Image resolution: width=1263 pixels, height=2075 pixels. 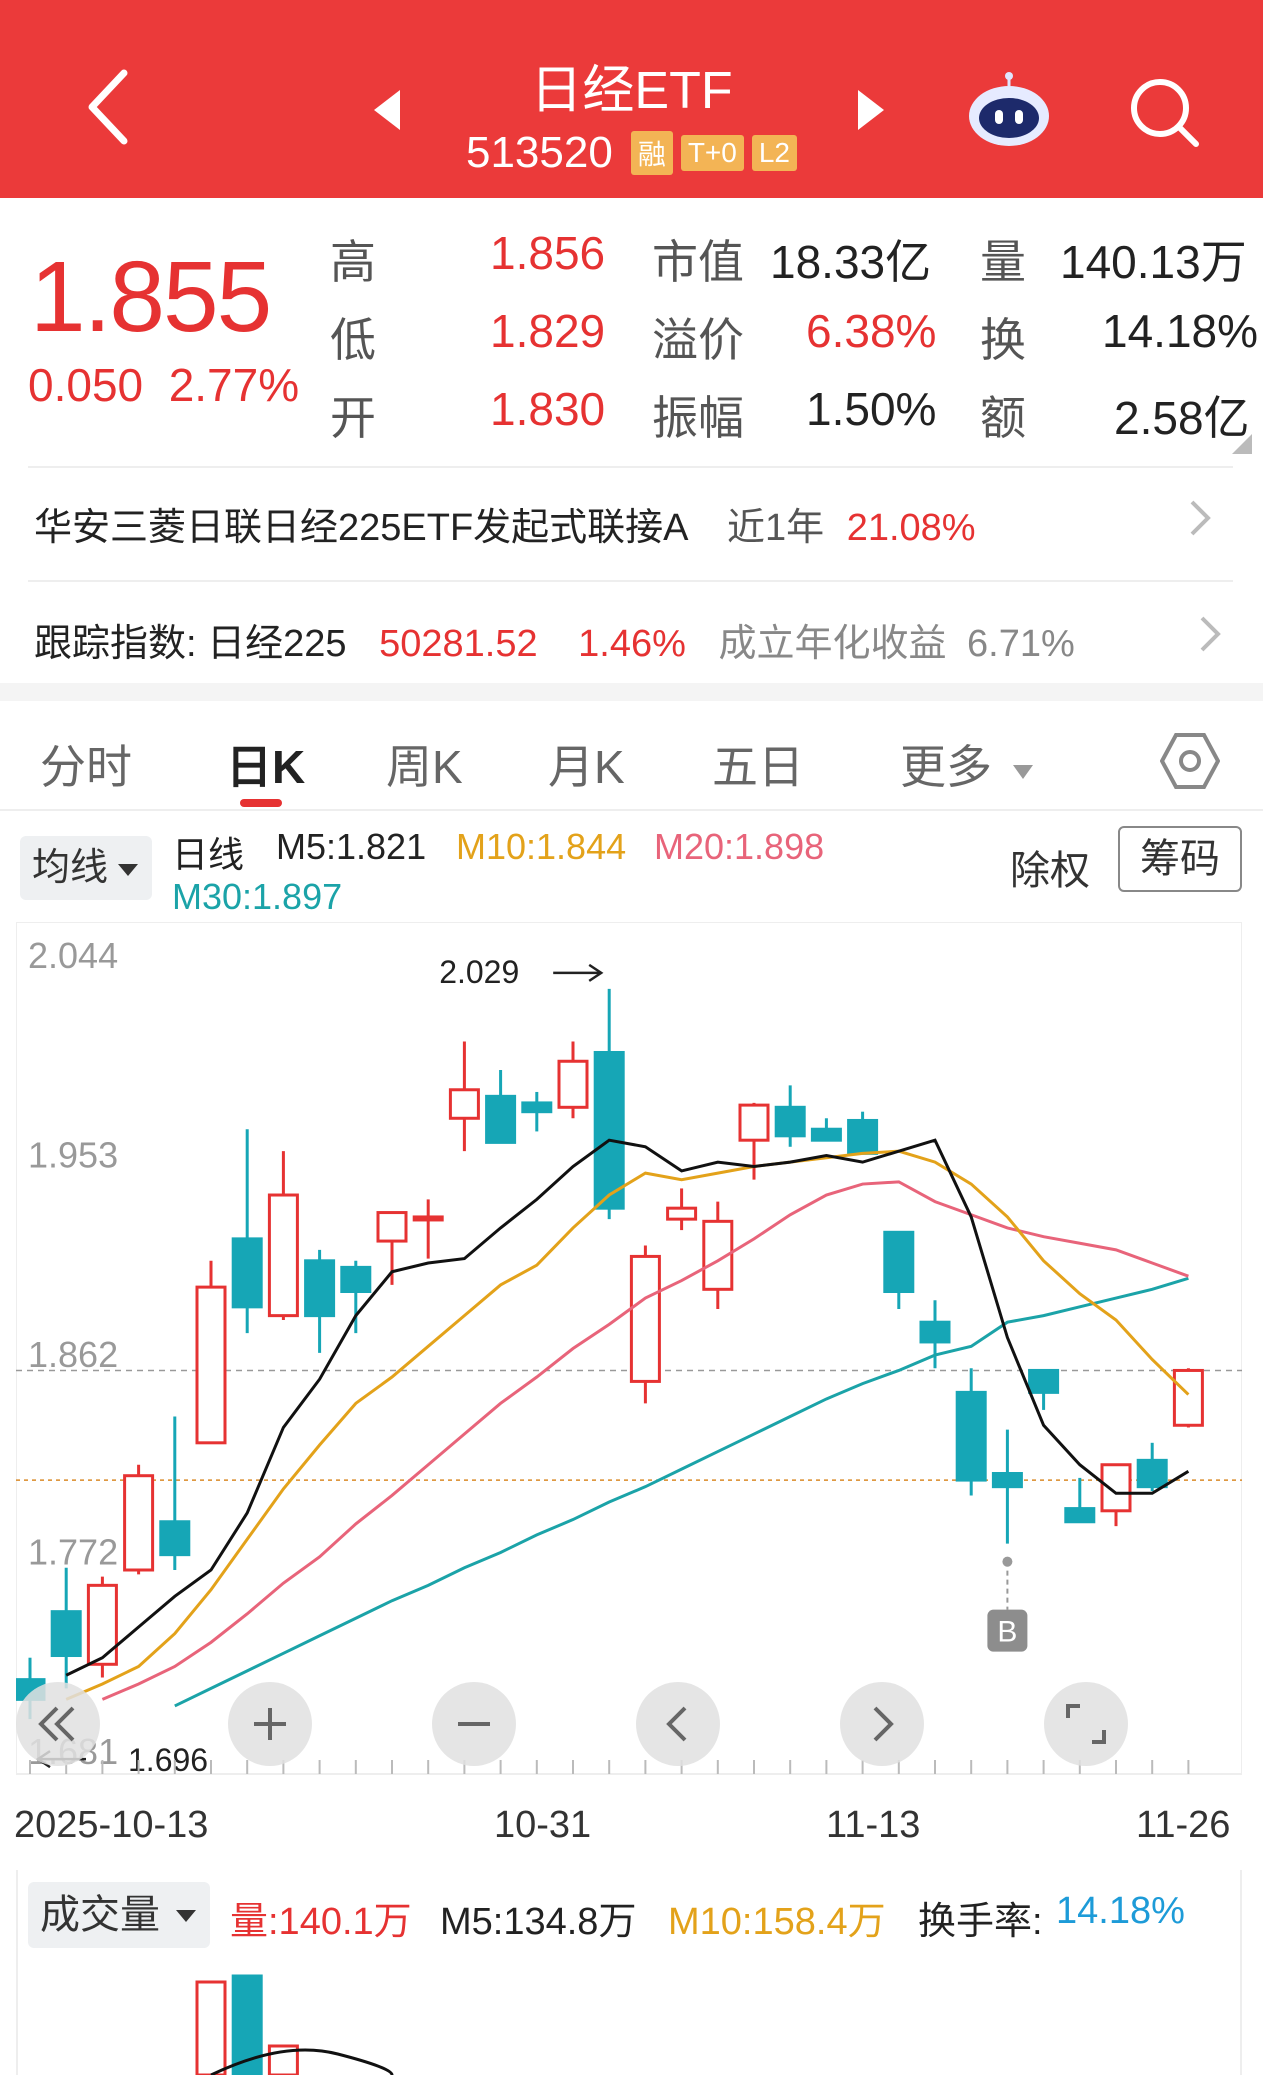 I want to click on back-icon, so click(x=108, y=107).